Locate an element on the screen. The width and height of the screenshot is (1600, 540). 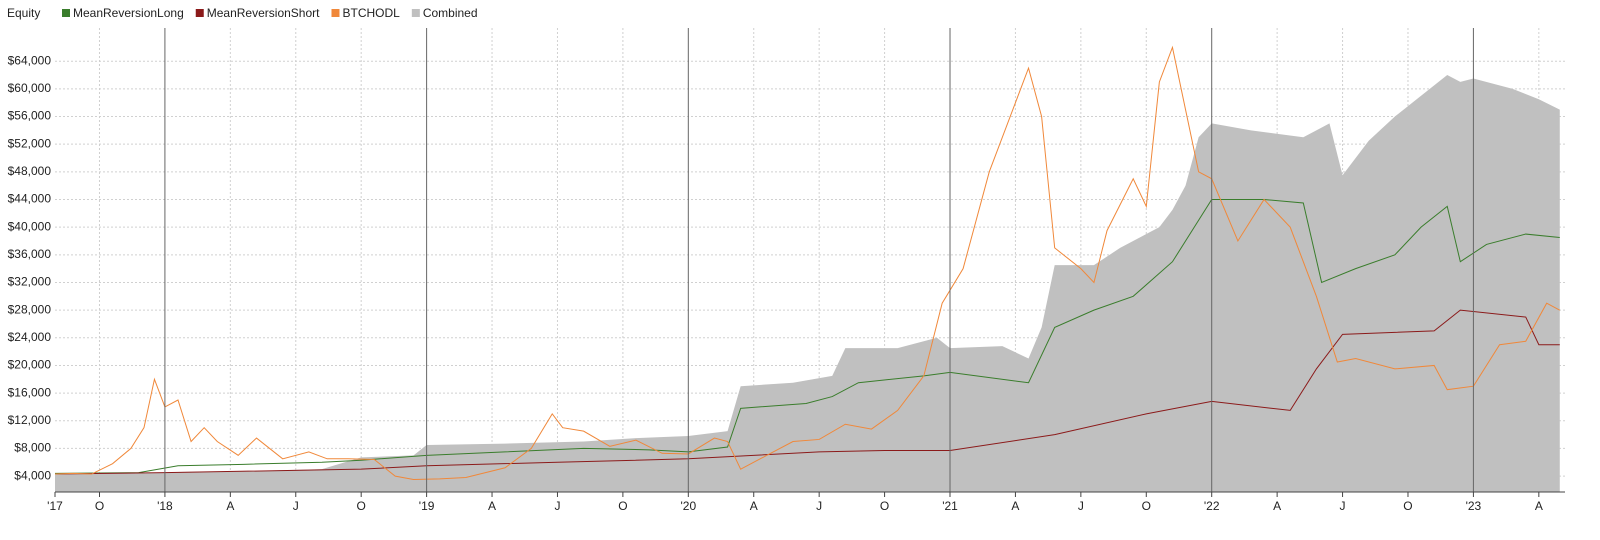
y-tick-label: $8,000 is located at coordinates (32, 448).